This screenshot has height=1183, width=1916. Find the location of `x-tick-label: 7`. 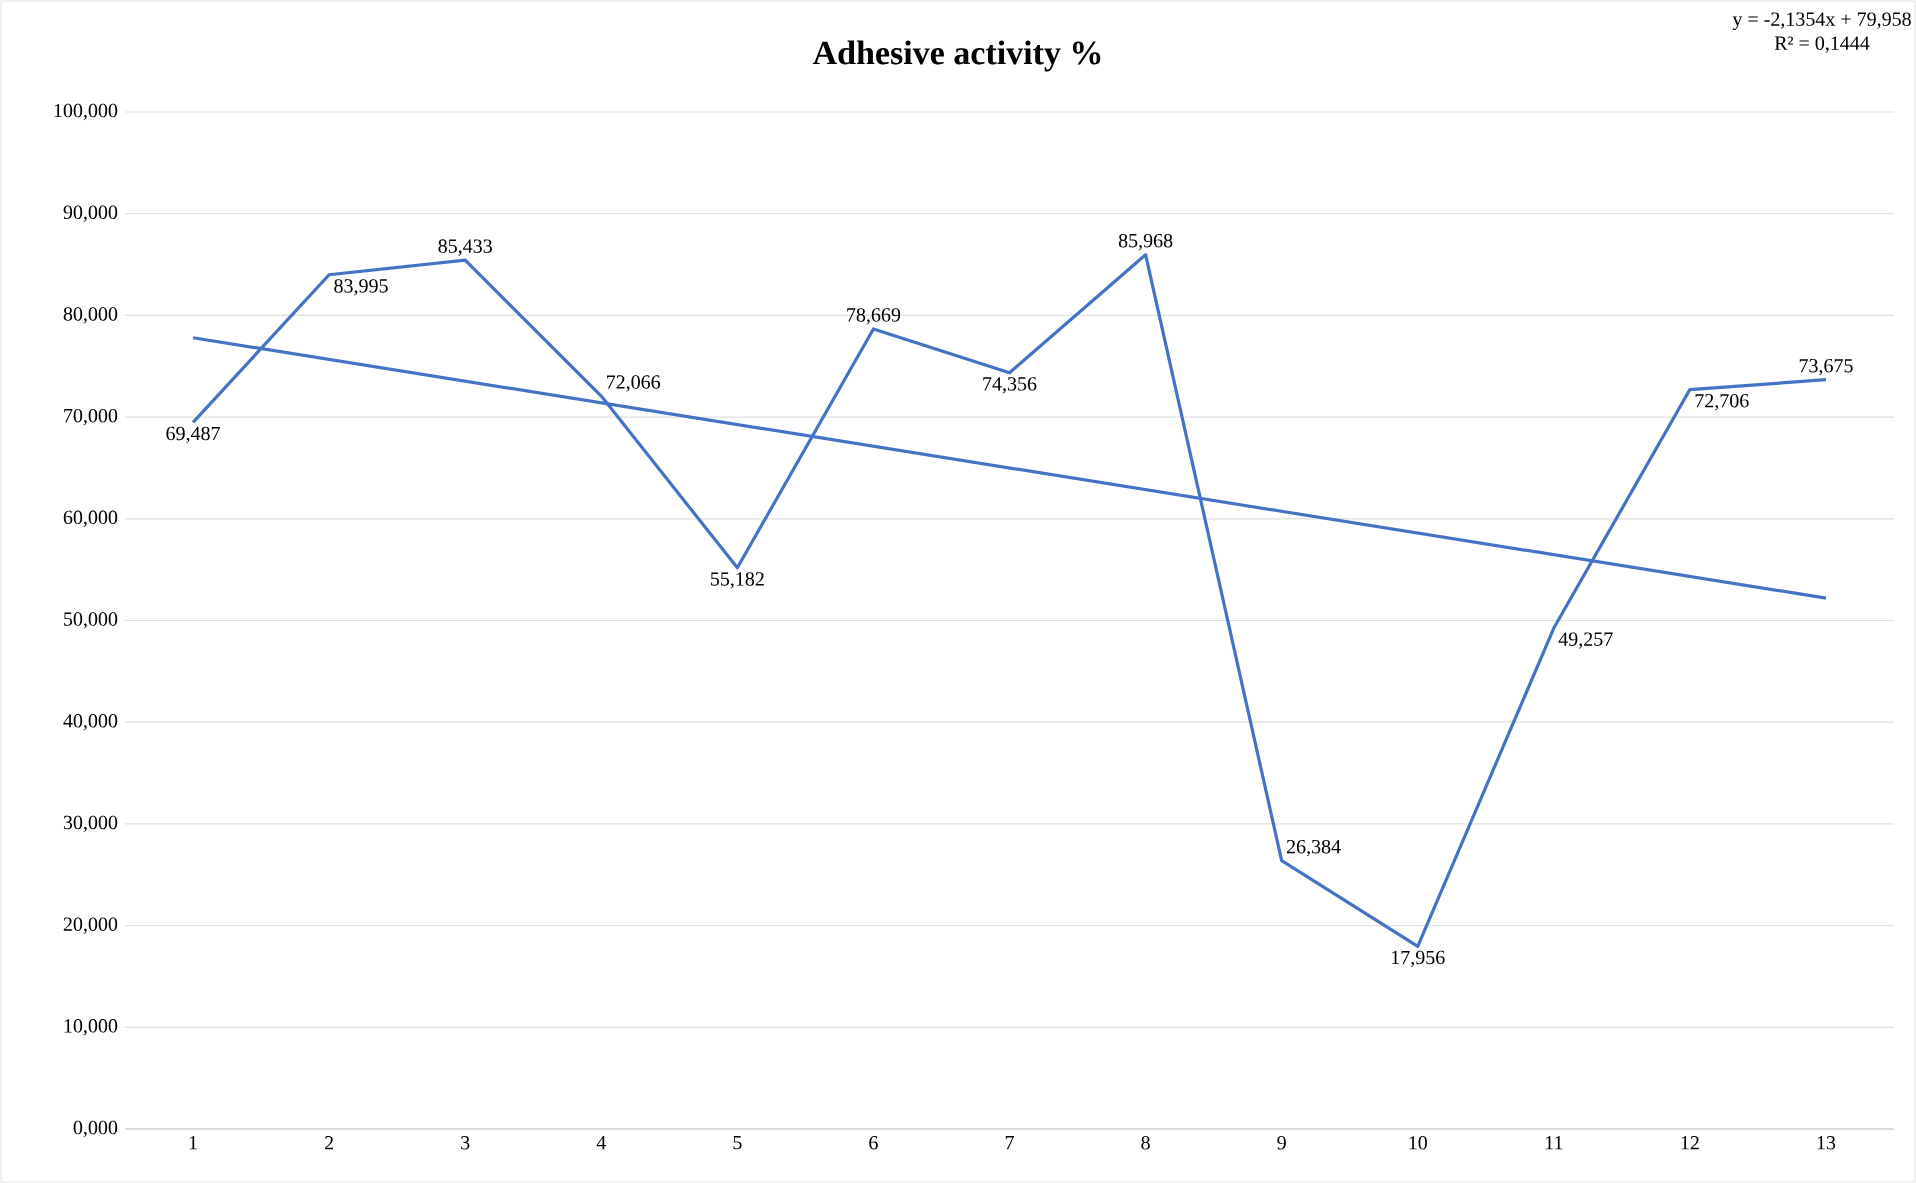

x-tick-label: 7 is located at coordinates (1009, 1143).